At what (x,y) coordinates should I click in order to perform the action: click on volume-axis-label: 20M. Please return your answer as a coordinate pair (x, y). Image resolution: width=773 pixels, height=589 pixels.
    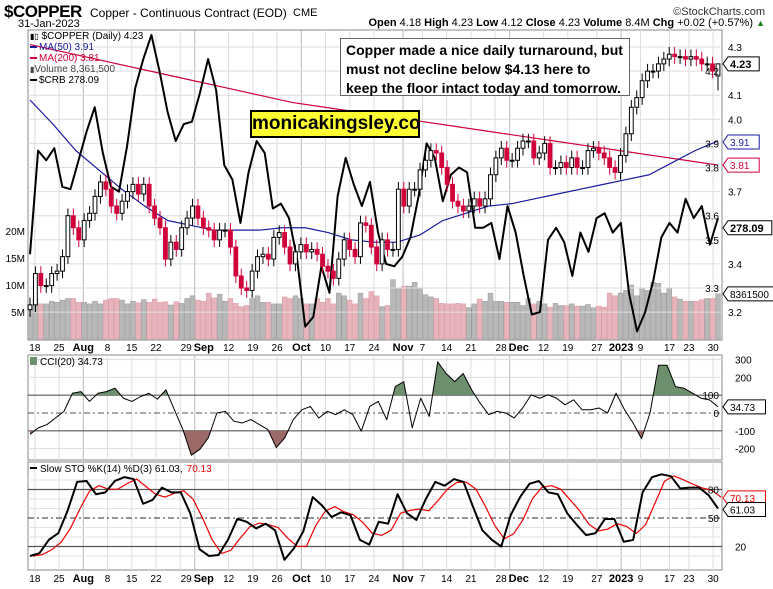
    Looking at the image, I should click on (15, 232).